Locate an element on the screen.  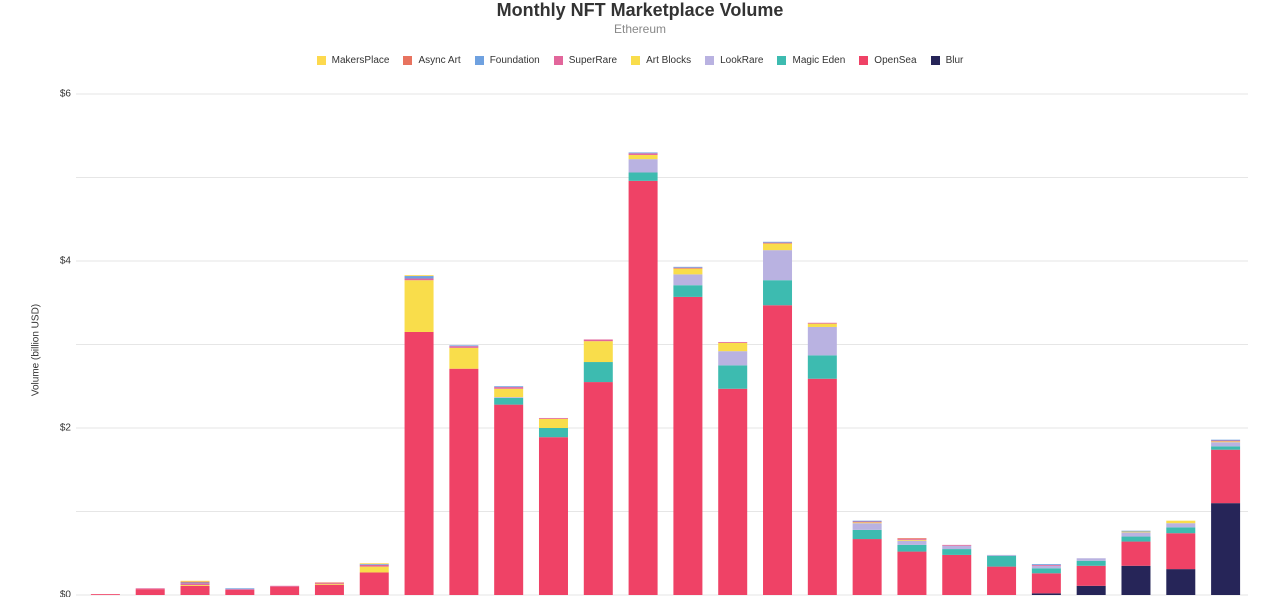
legend-item: Blur is located at coordinates (947, 60).